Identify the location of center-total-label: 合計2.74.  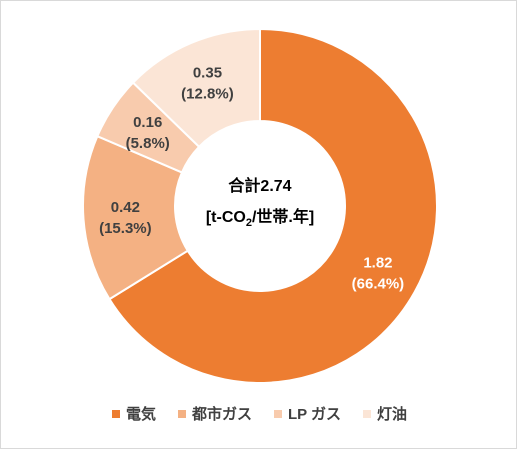
(259, 185).